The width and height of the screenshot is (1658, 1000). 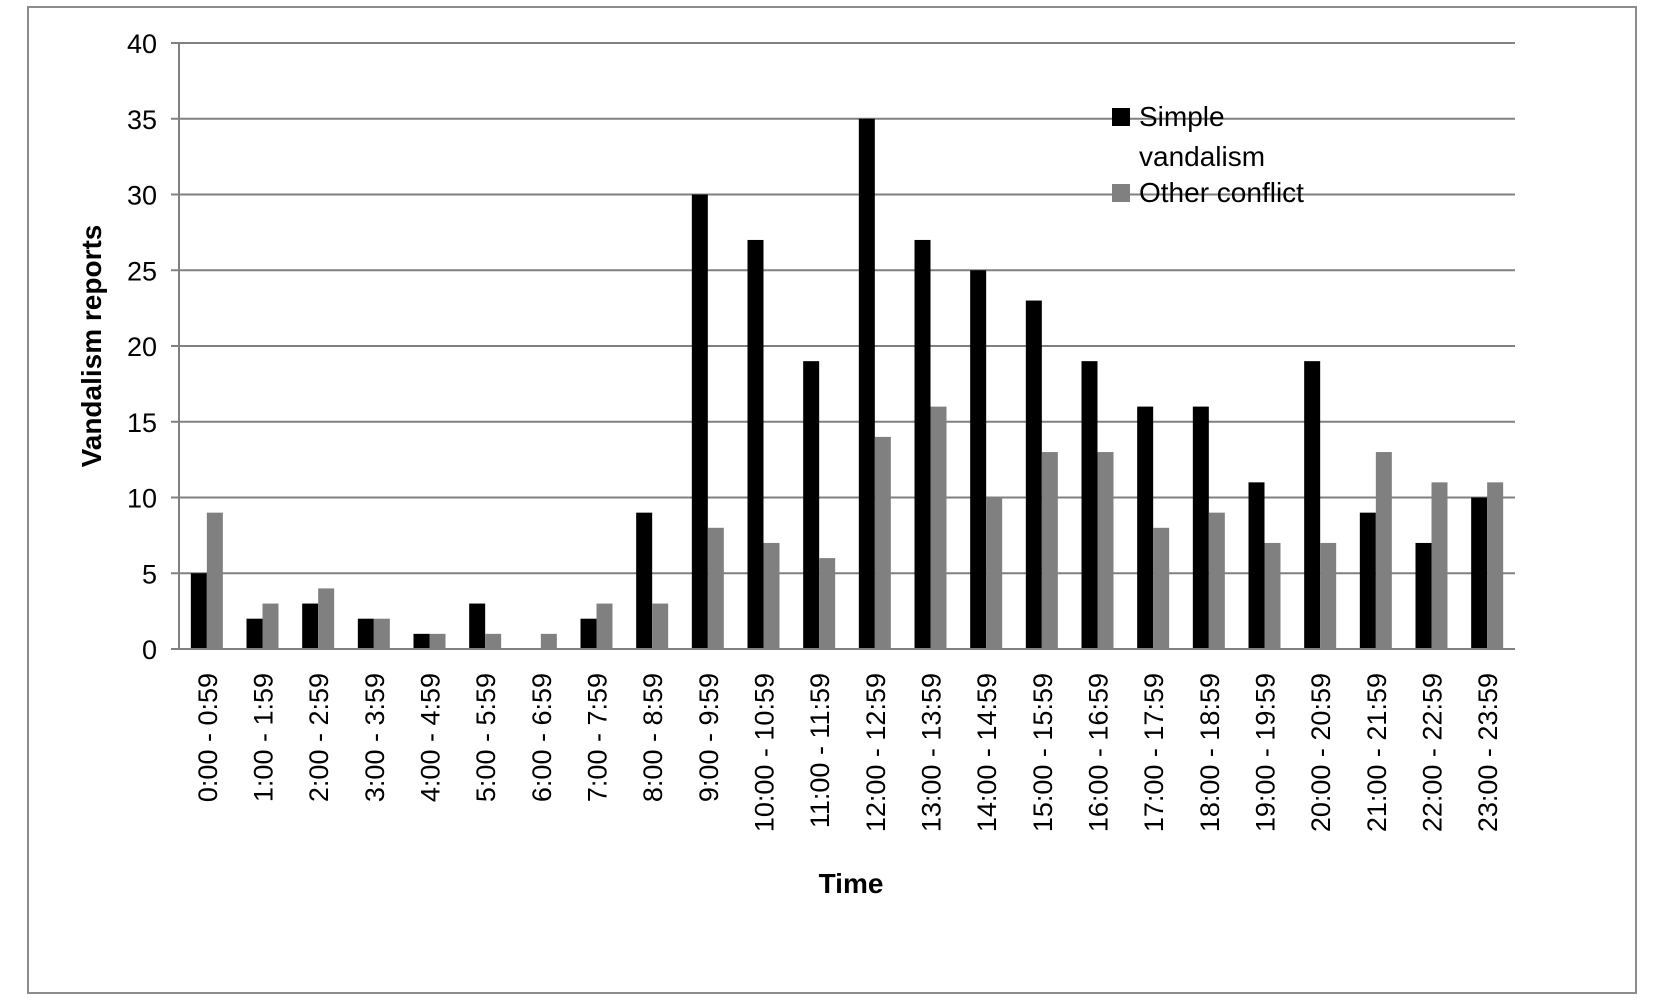 I want to click on y-axis-title: Vandalism reports, so click(x=91, y=346).